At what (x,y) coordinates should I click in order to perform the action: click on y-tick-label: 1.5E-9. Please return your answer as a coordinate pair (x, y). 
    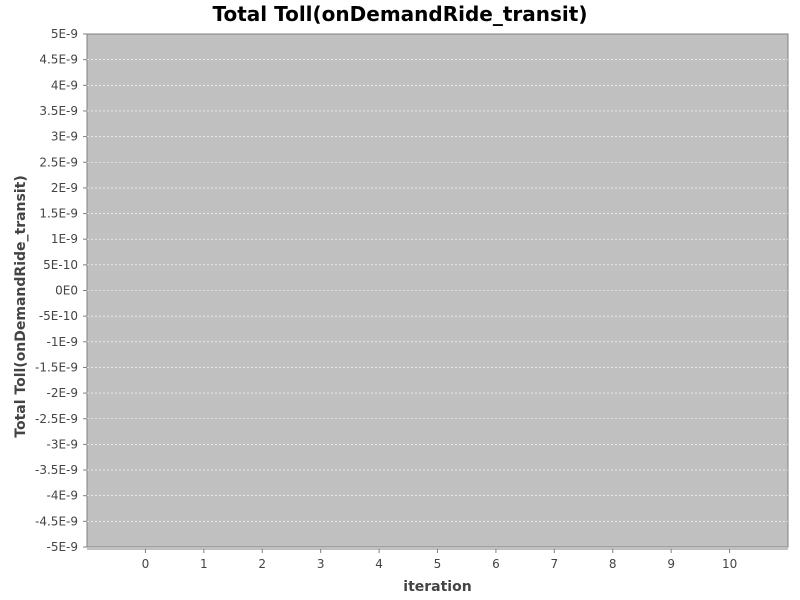
    Looking at the image, I should click on (58, 214).